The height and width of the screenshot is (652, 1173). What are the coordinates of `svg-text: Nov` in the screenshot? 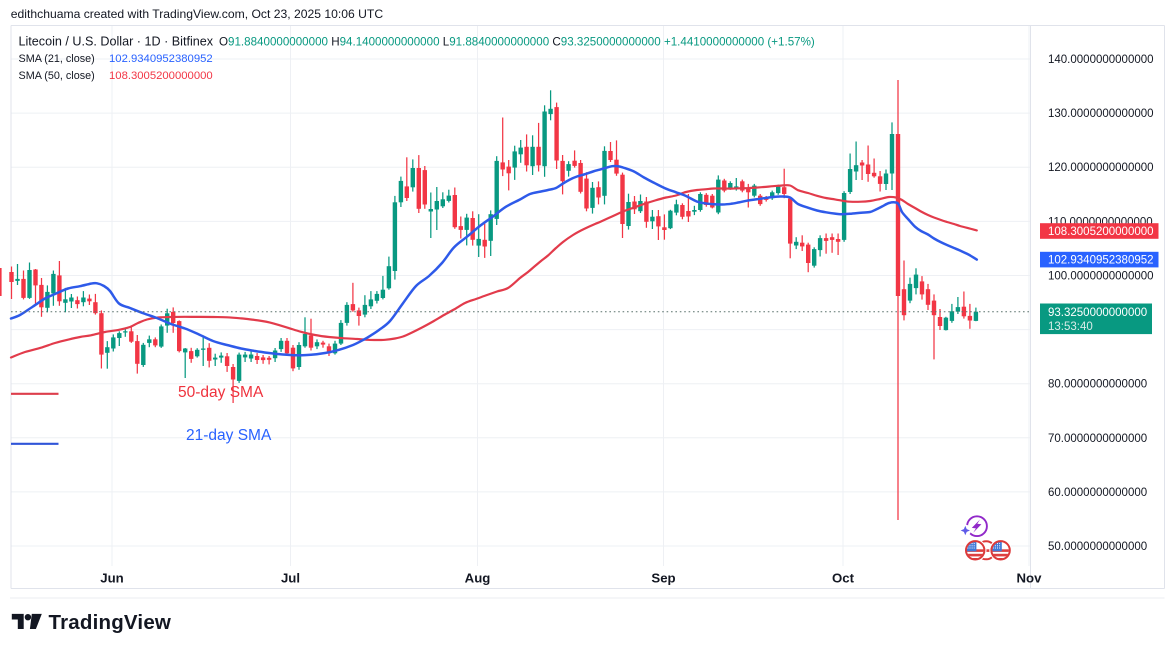 It's located at (1030, 578).